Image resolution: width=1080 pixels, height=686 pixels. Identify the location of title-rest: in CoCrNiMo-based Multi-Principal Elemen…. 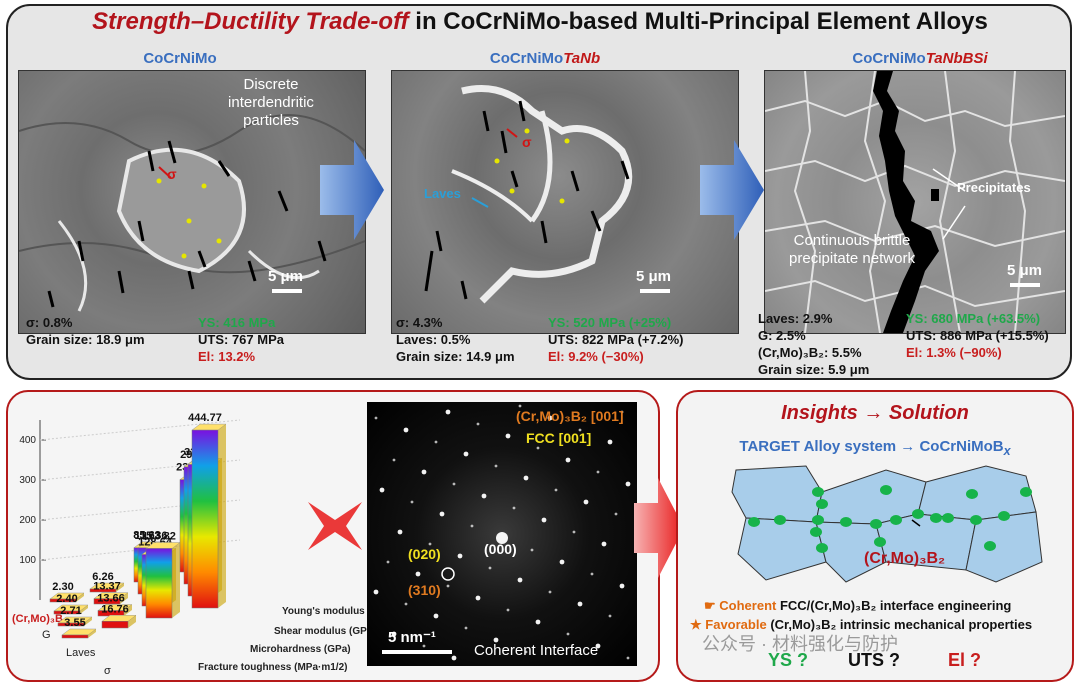
(698, 21).